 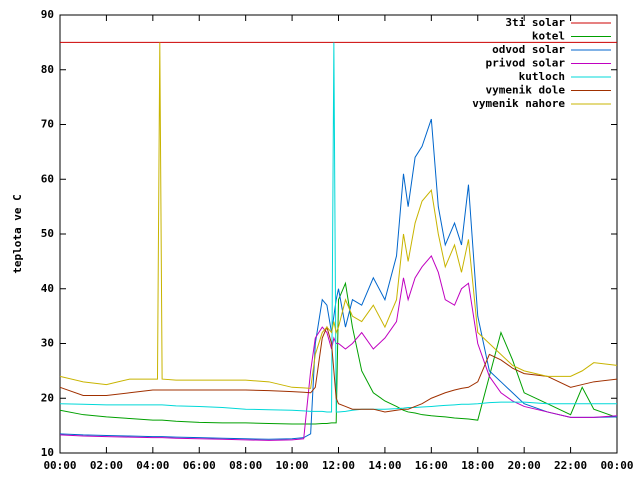 I want to click on y-tick-label: 20, so click(x=47, y=397).